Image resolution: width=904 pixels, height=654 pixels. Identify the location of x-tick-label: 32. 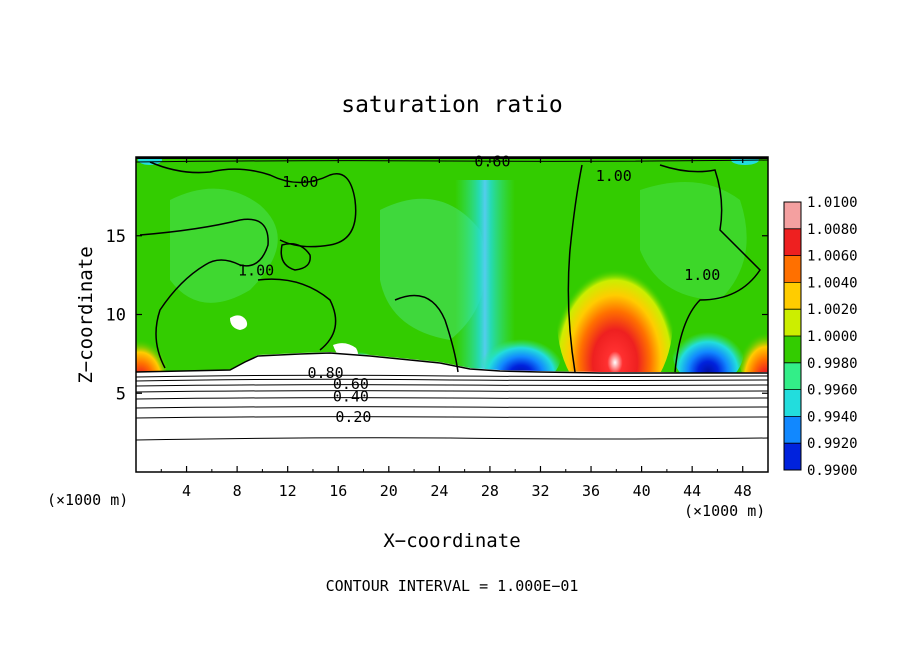
(540, 491).